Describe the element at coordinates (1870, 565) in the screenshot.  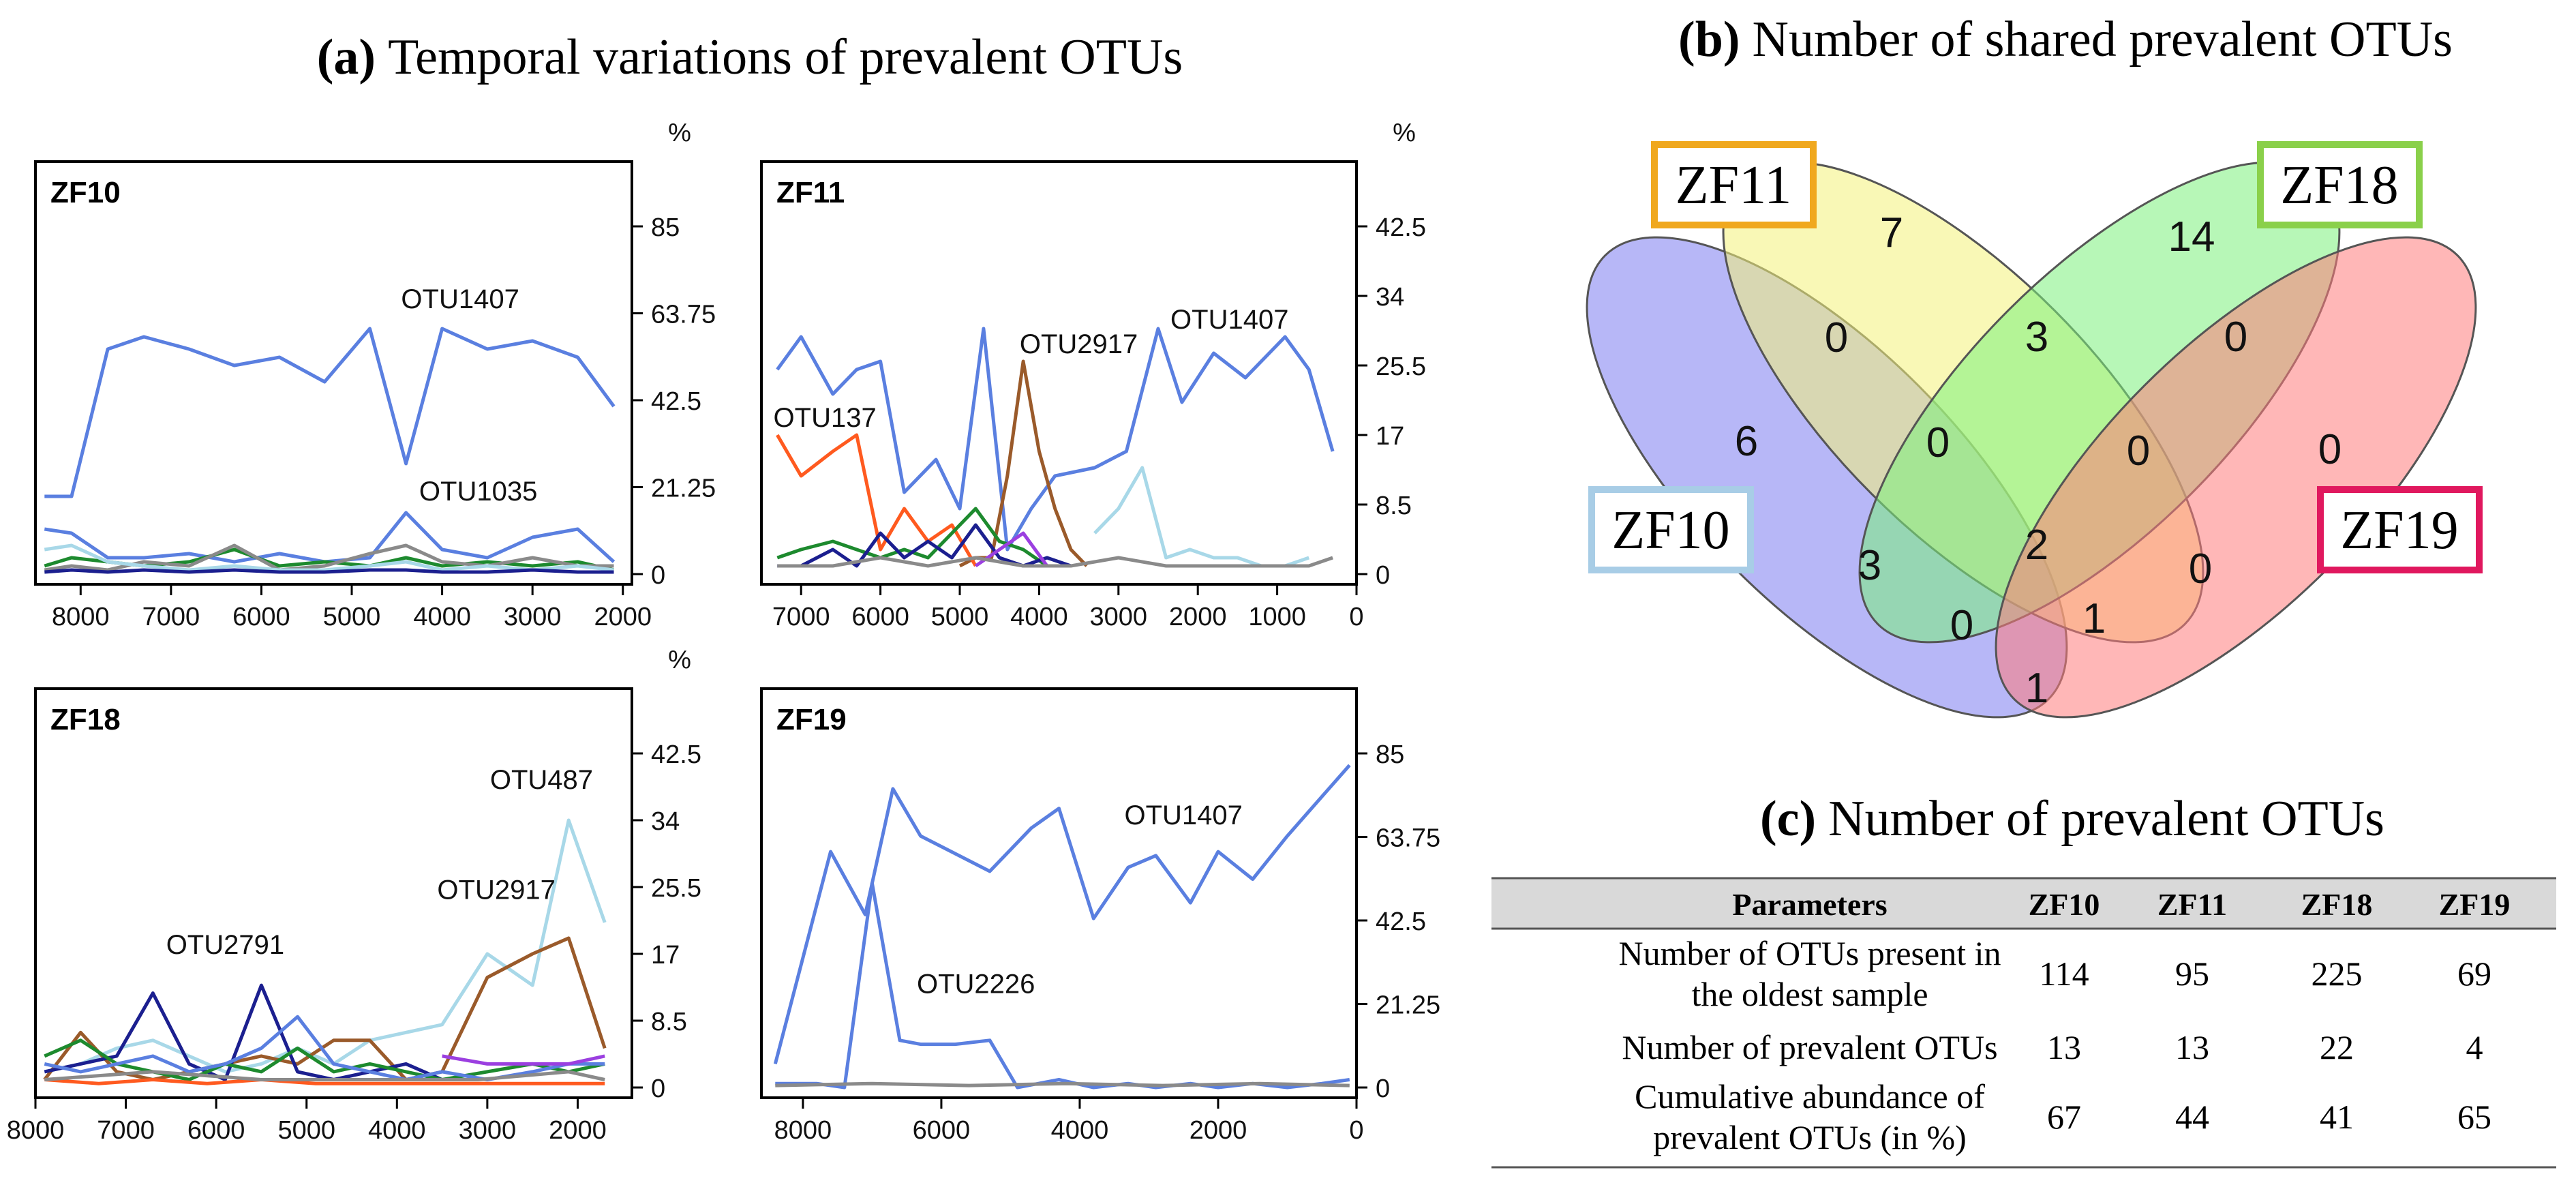
I see `venn-count-zf10-zf18: 3` at that location.